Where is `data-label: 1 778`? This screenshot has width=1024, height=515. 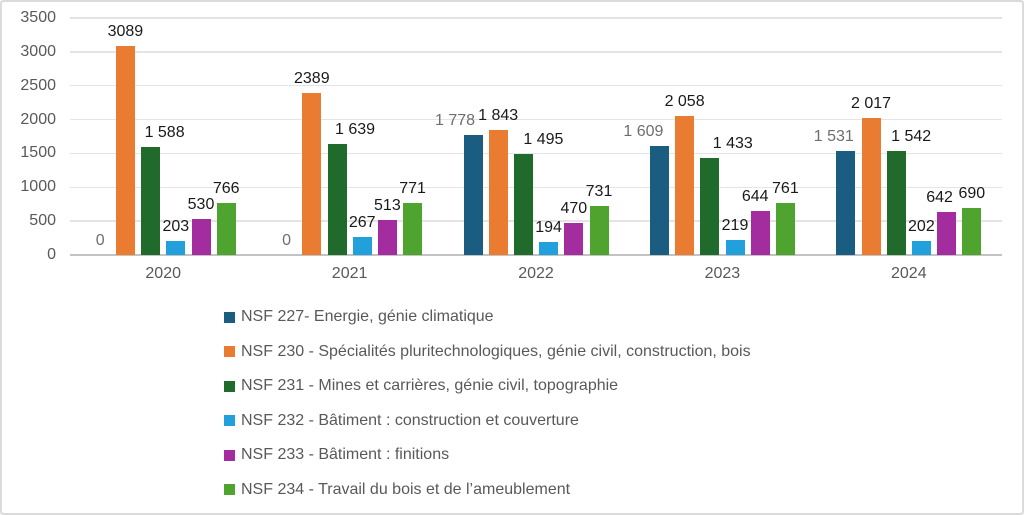 data-label: 1 778 is located at coordinates (455, 120).